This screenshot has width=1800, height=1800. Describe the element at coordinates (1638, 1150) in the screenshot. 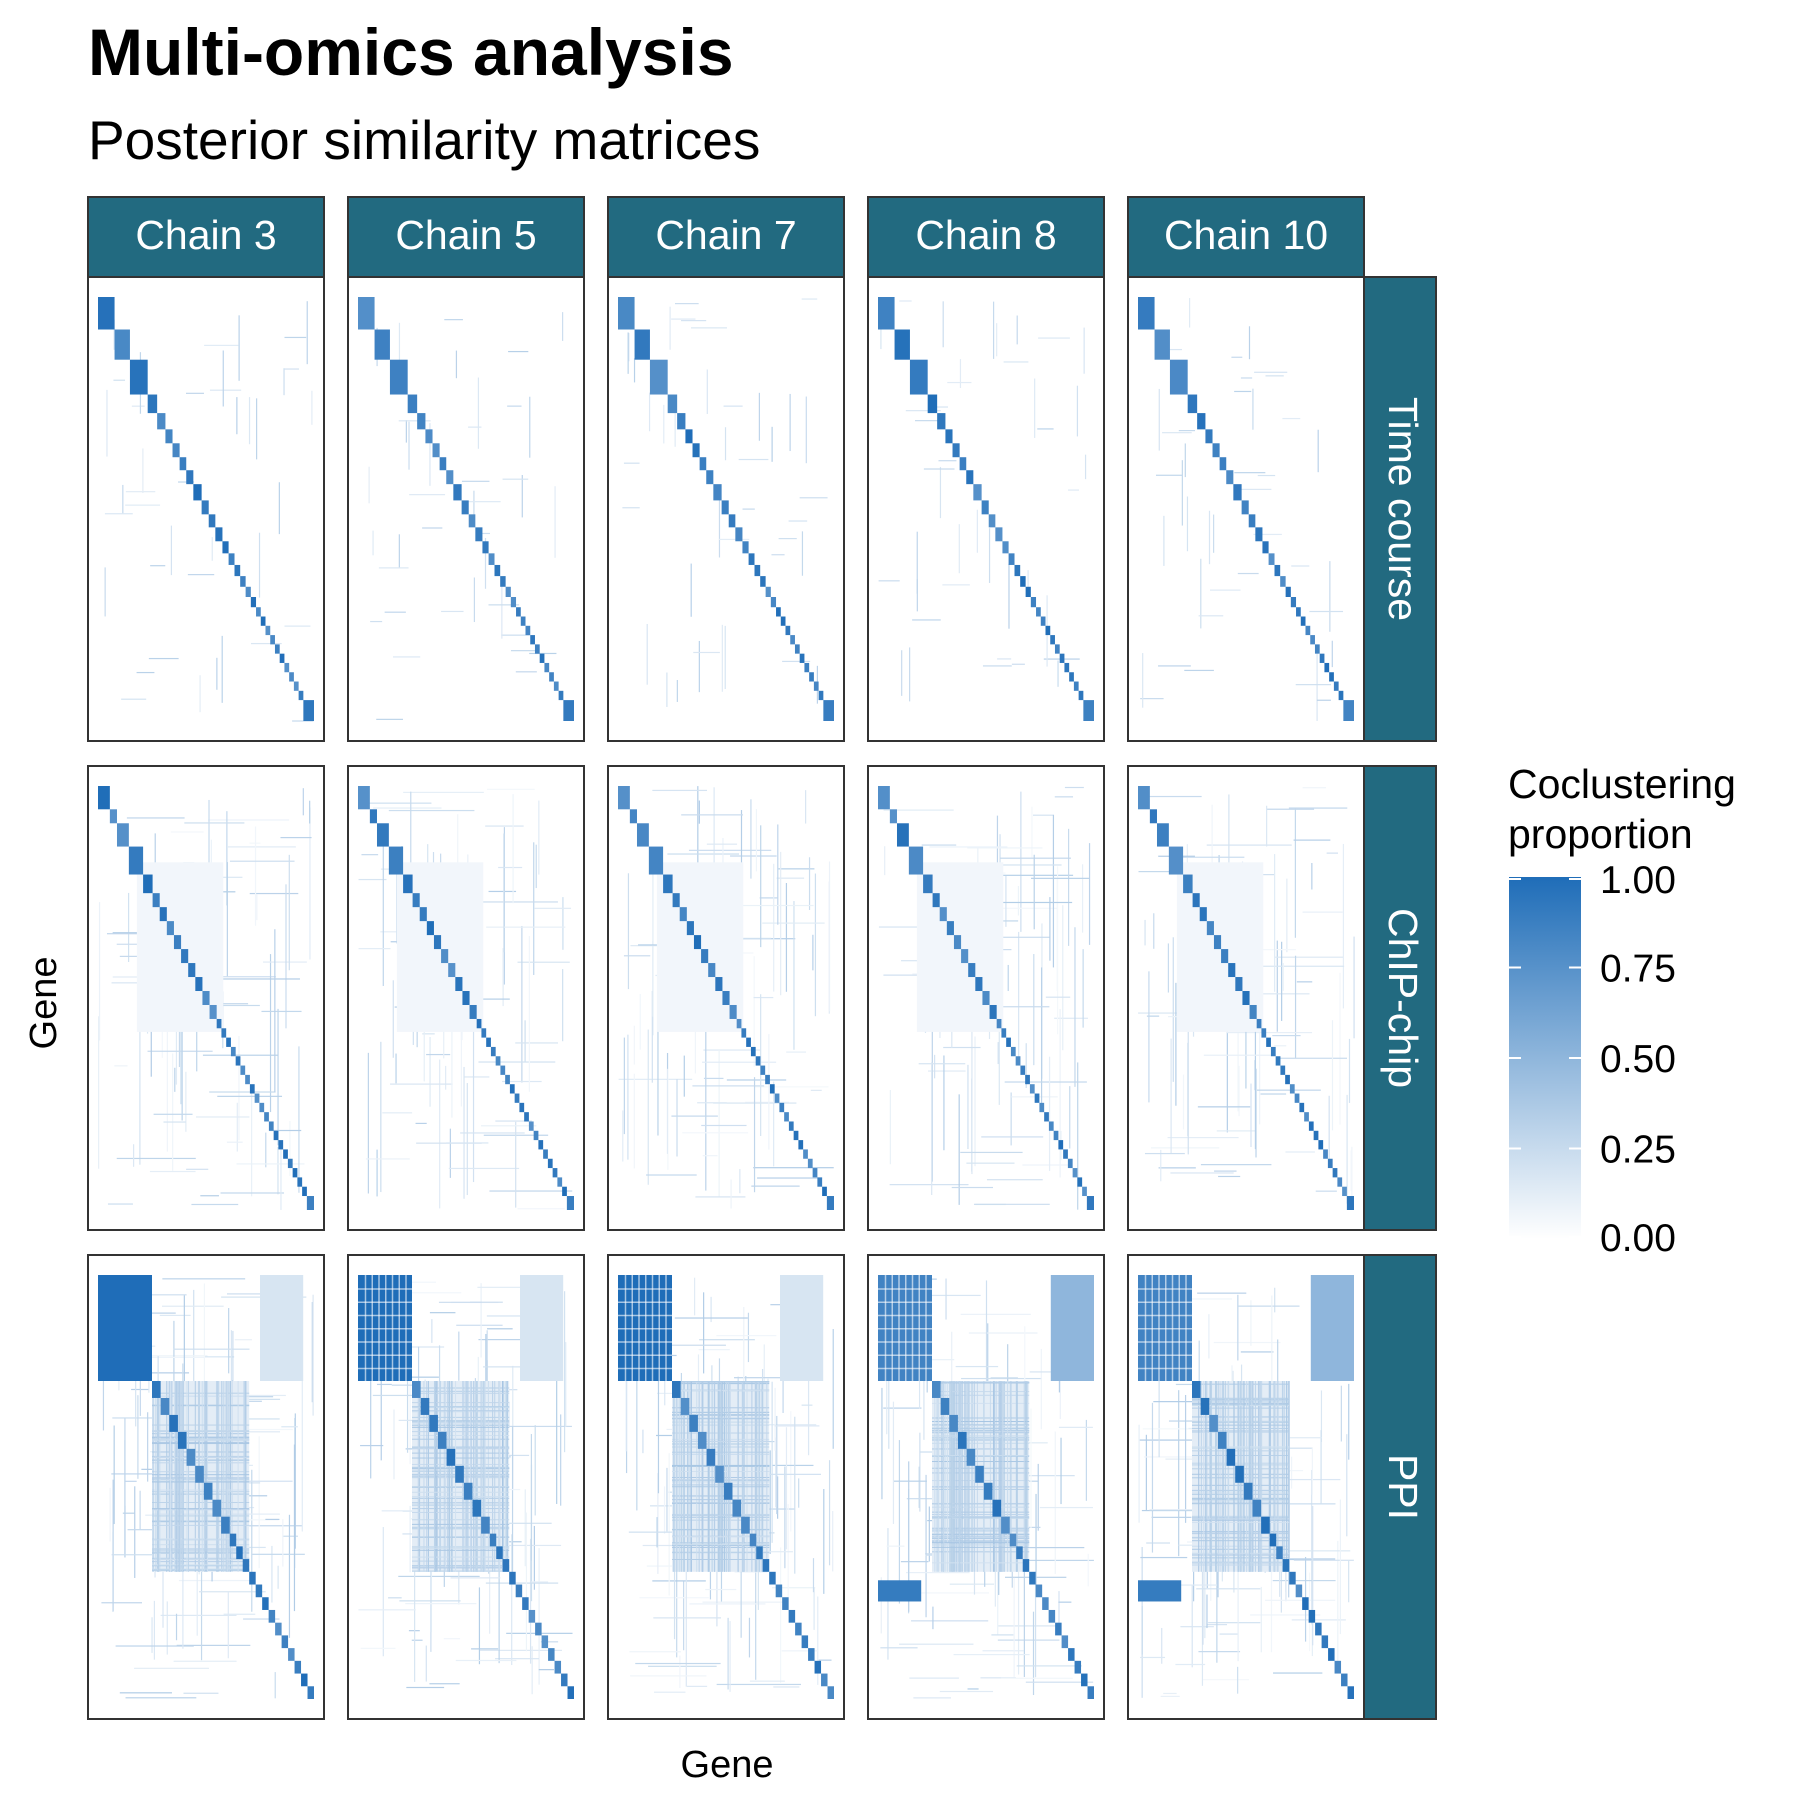

I see `legend-tick-label: 0.25` at that location.